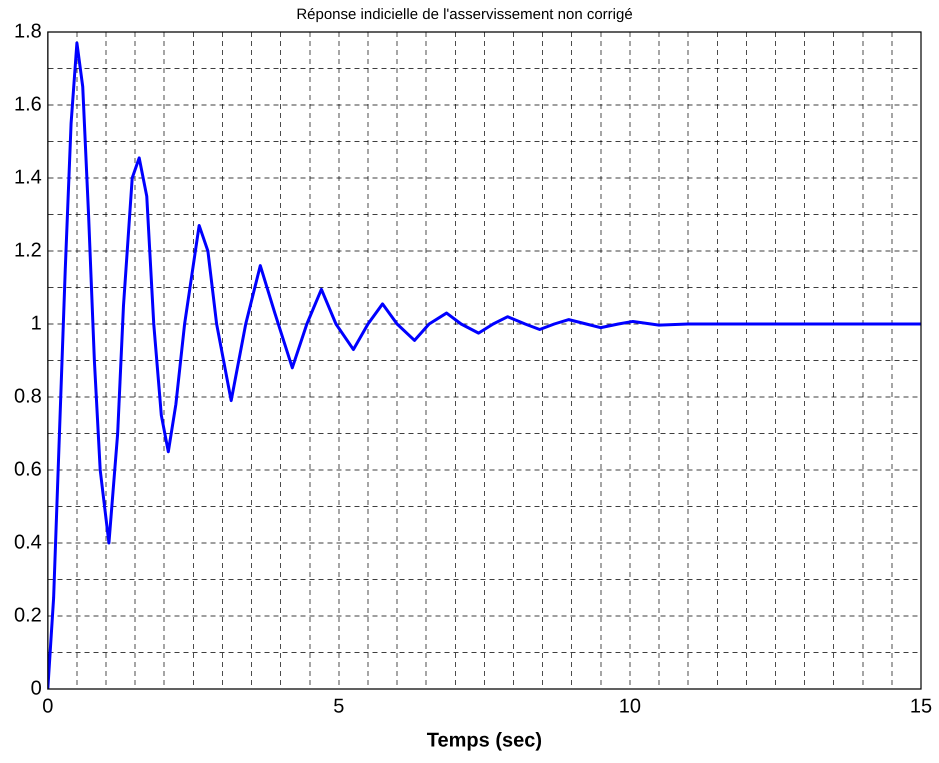 This screenshot has width=939, height=763. Describe the element at coordinates (28, 543) in the screenshot. I see `y-tick-label: 0.4` at that location.